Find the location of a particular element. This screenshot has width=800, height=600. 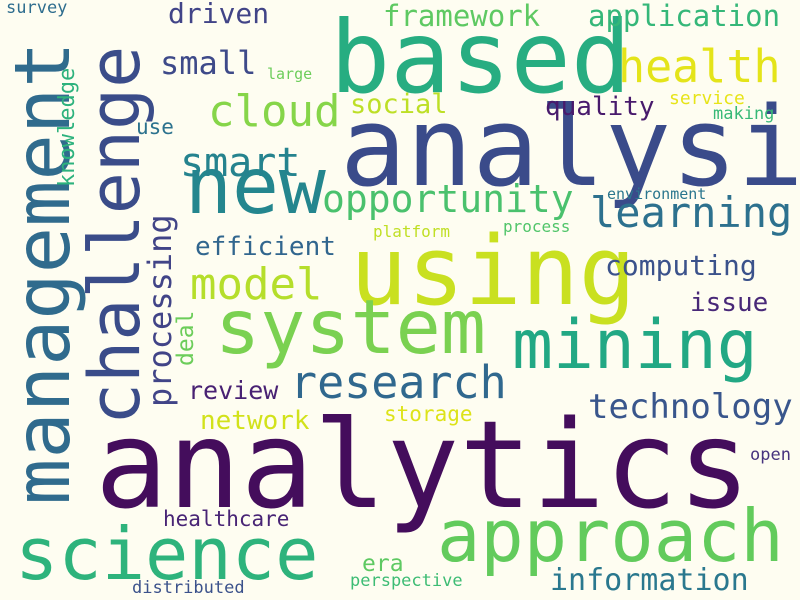

word-process: process is located at coordinates (537, 226).